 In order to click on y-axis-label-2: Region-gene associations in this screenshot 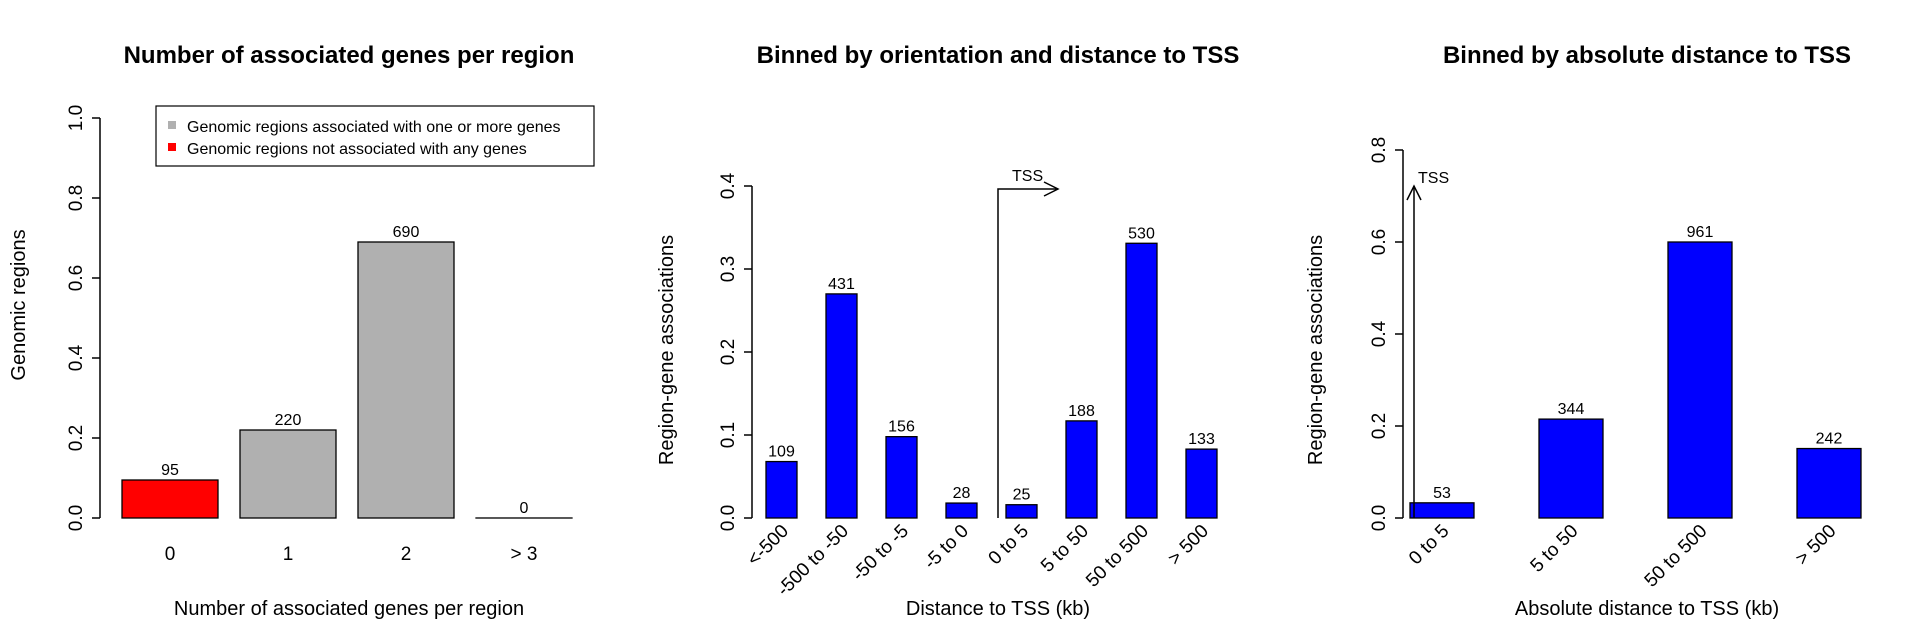, I will do `click(667, 350)`.